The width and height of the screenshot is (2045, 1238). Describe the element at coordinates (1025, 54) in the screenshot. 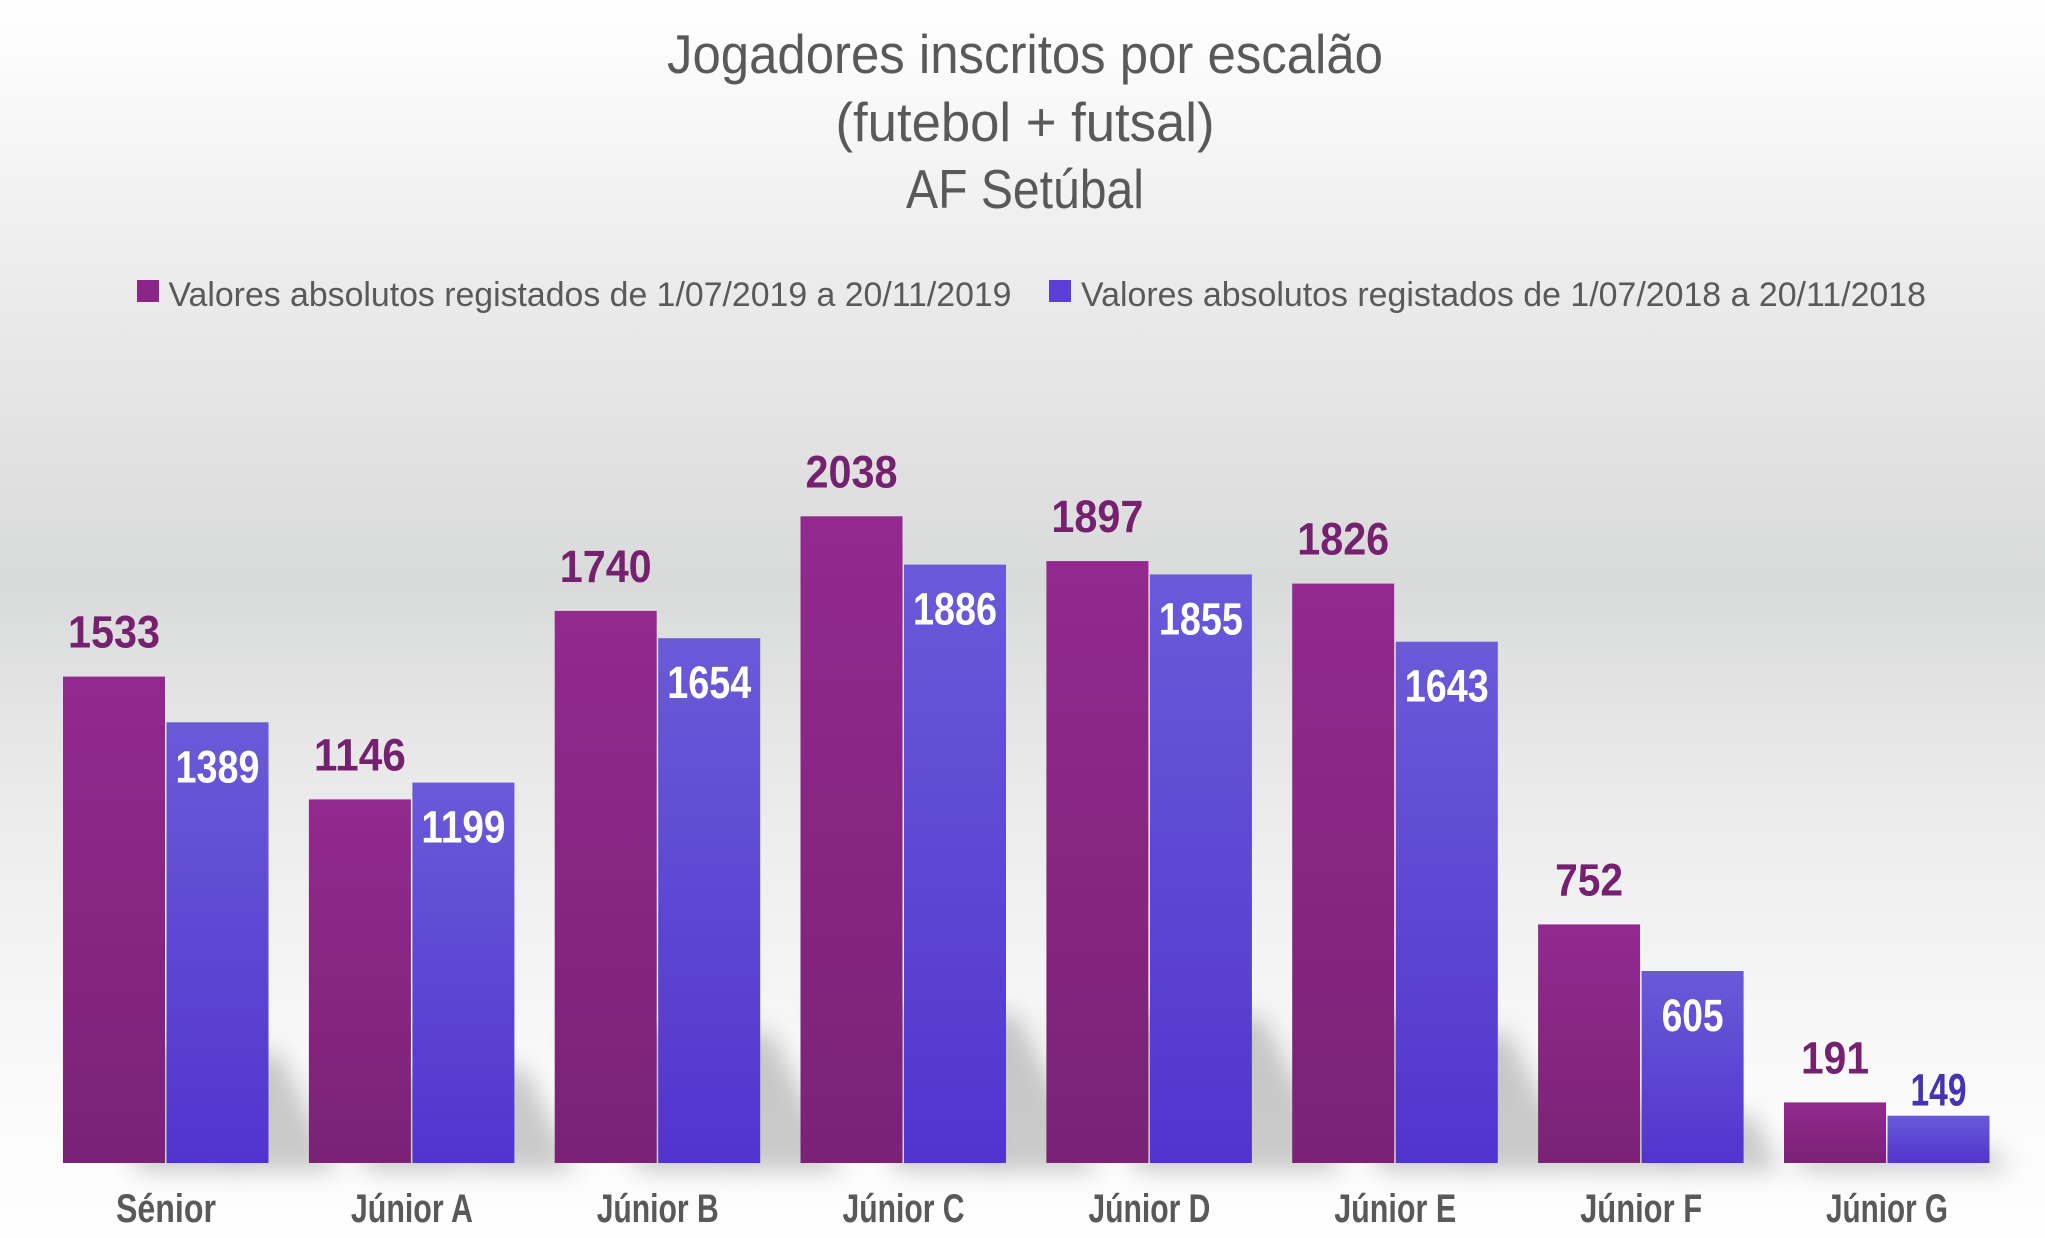

I see `svg-text:Jogadores inscritos por escalã: Jogadores inscritos por escalão` at that location.